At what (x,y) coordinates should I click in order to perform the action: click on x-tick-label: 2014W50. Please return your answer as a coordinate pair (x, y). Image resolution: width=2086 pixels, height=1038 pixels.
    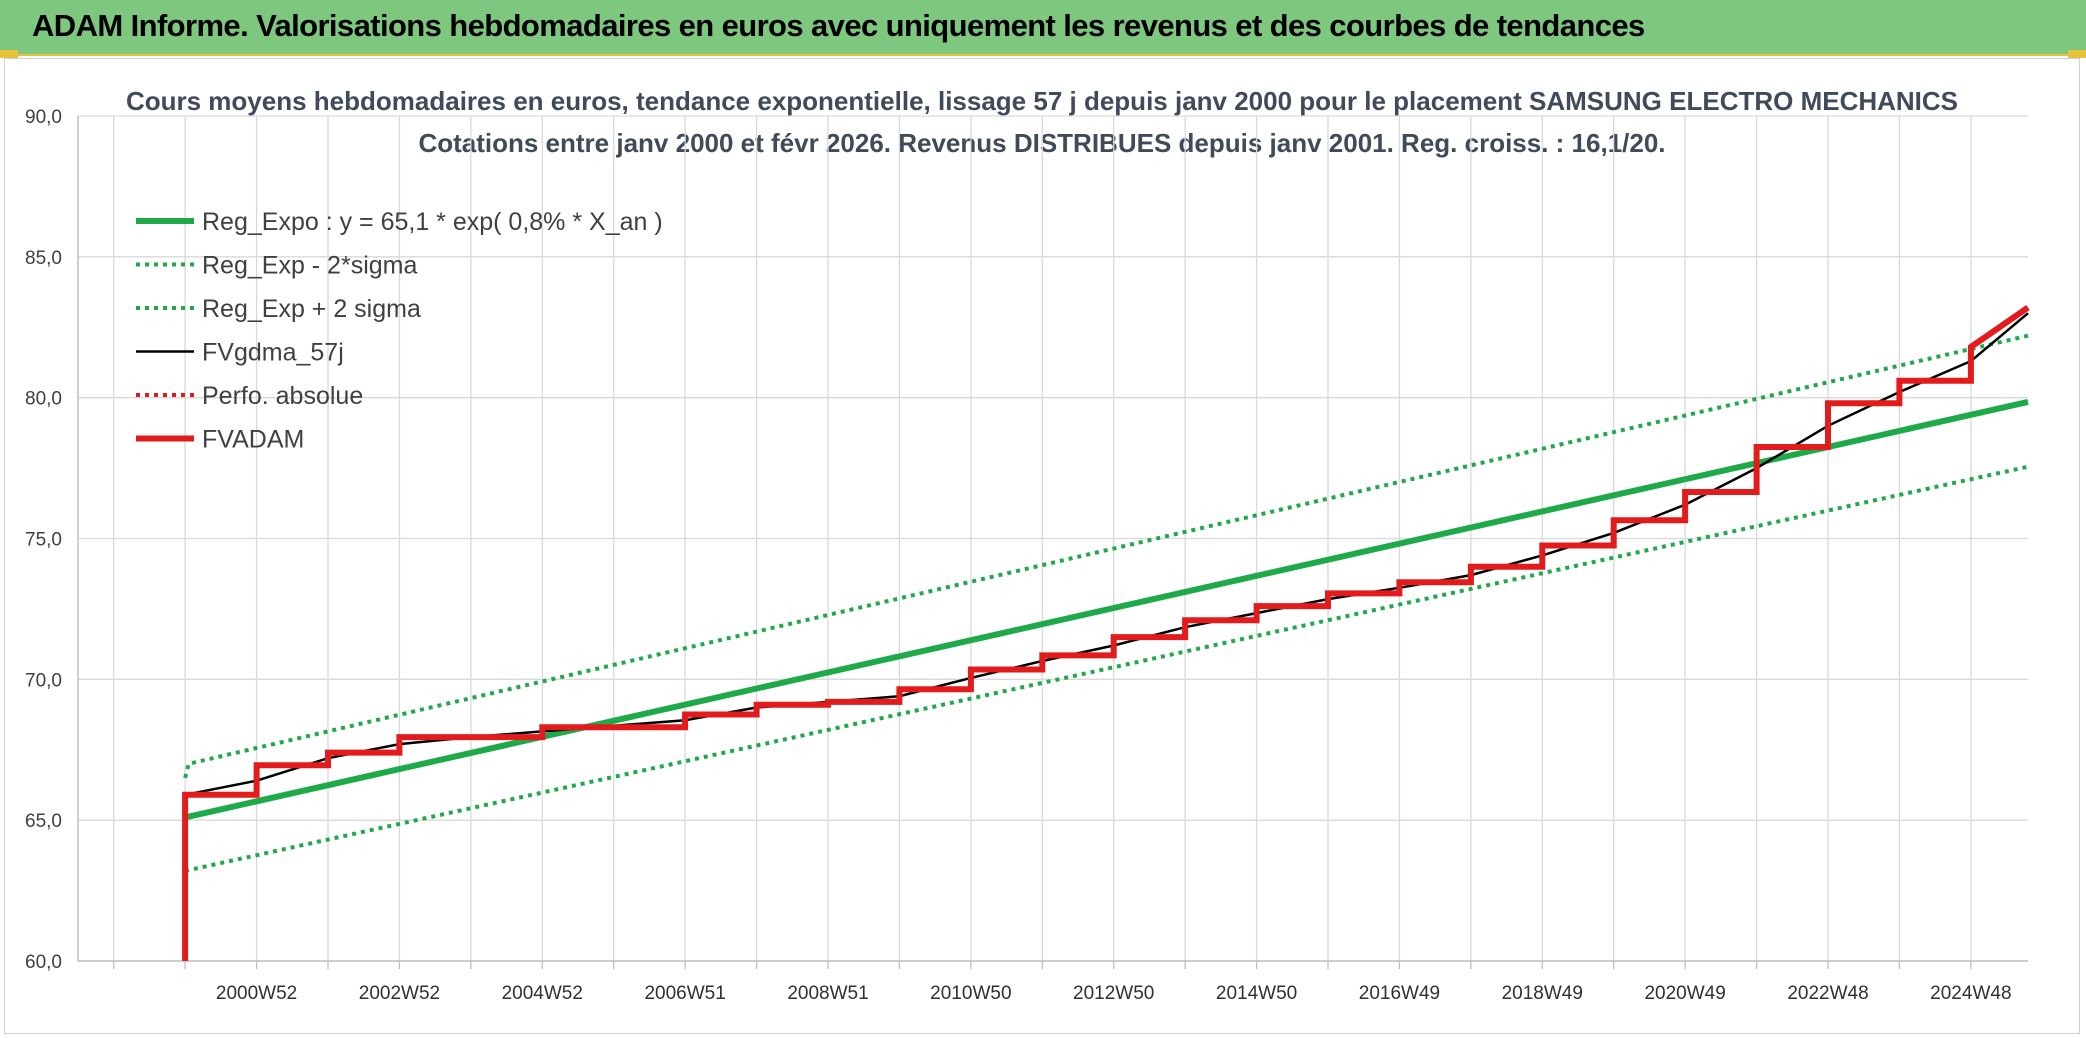
    Looking at the image, I should click on (1256, 993).